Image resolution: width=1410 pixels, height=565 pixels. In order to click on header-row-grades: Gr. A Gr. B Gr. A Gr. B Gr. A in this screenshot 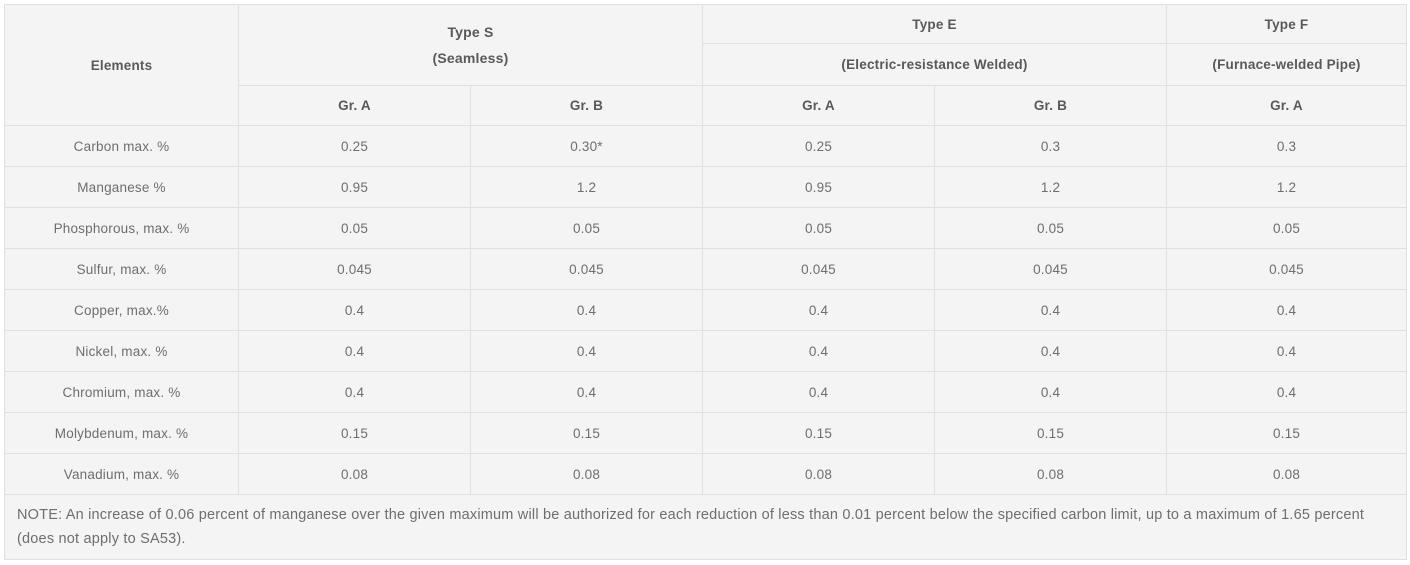, I will do `click(706, 105)`.